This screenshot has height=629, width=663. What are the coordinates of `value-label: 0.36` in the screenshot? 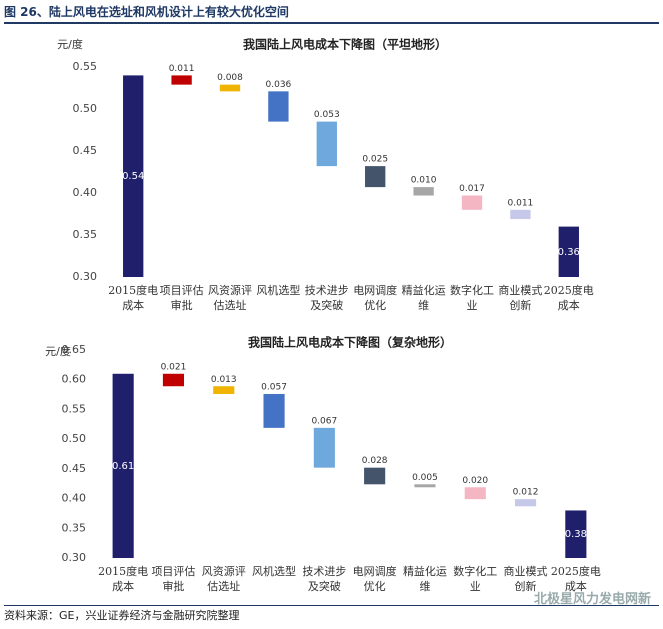 It's located at (569, 252).